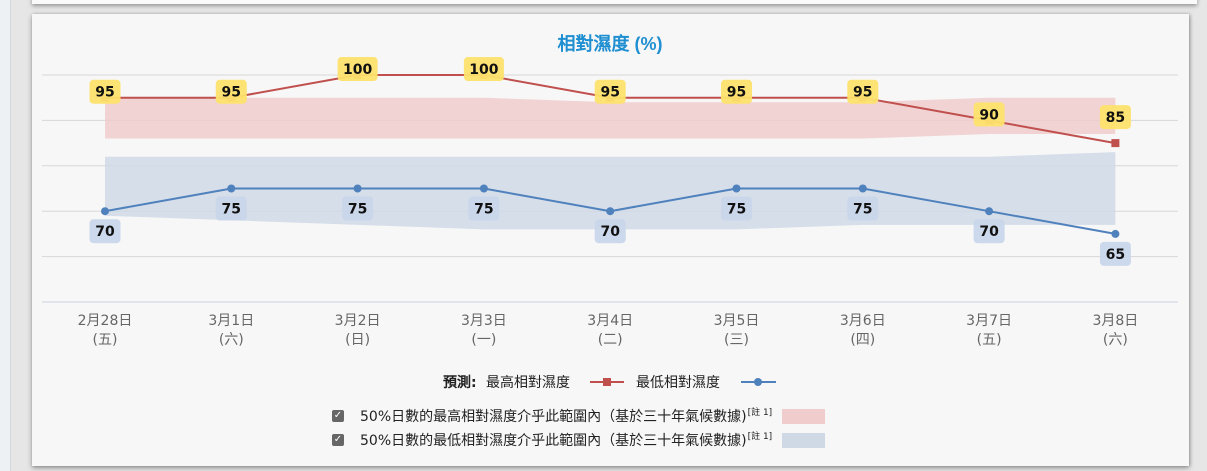 The height and width of the screenshot is (471, 1207). Describe the element at coordinates (358, 321) in the screenshot. I see `x-tick-date-2: 3月2日` at that location.